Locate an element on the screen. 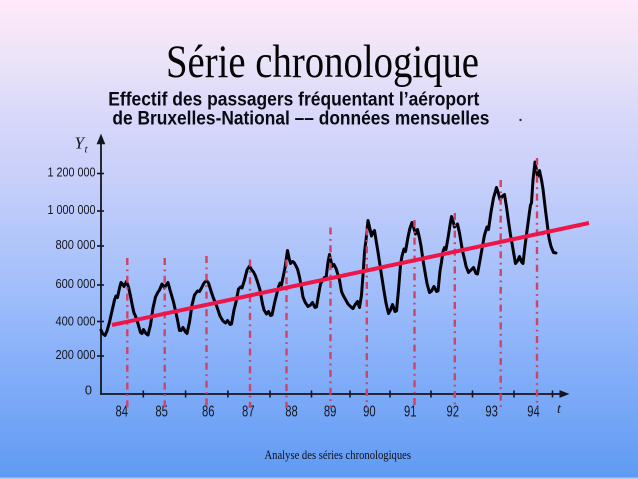  svg-text: 87 is located at coordinates (248, 412).